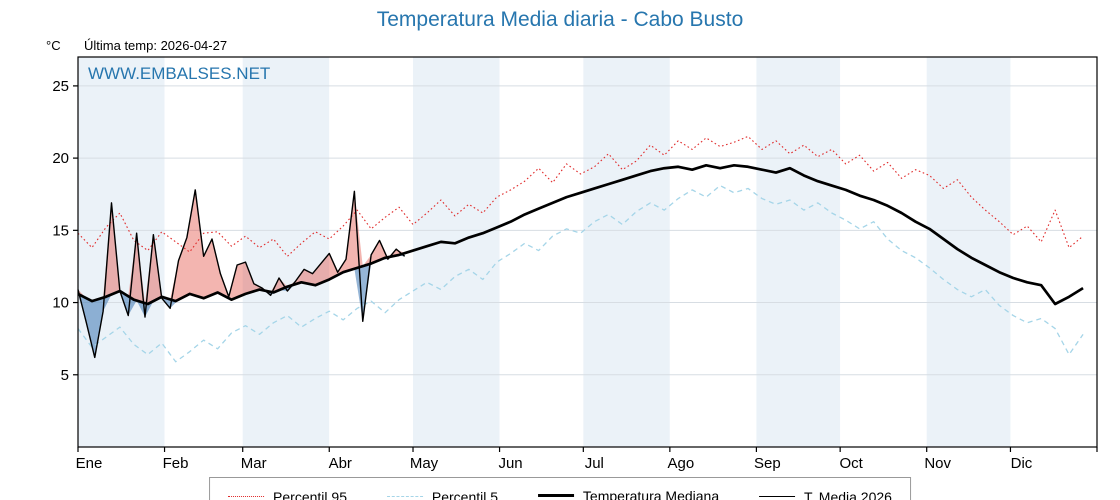 The width and height of the screenshot is (1120, 500). Describe the element at coordinates (555, 495) in the screenshot. I see `mediana-line-icon` at that location.